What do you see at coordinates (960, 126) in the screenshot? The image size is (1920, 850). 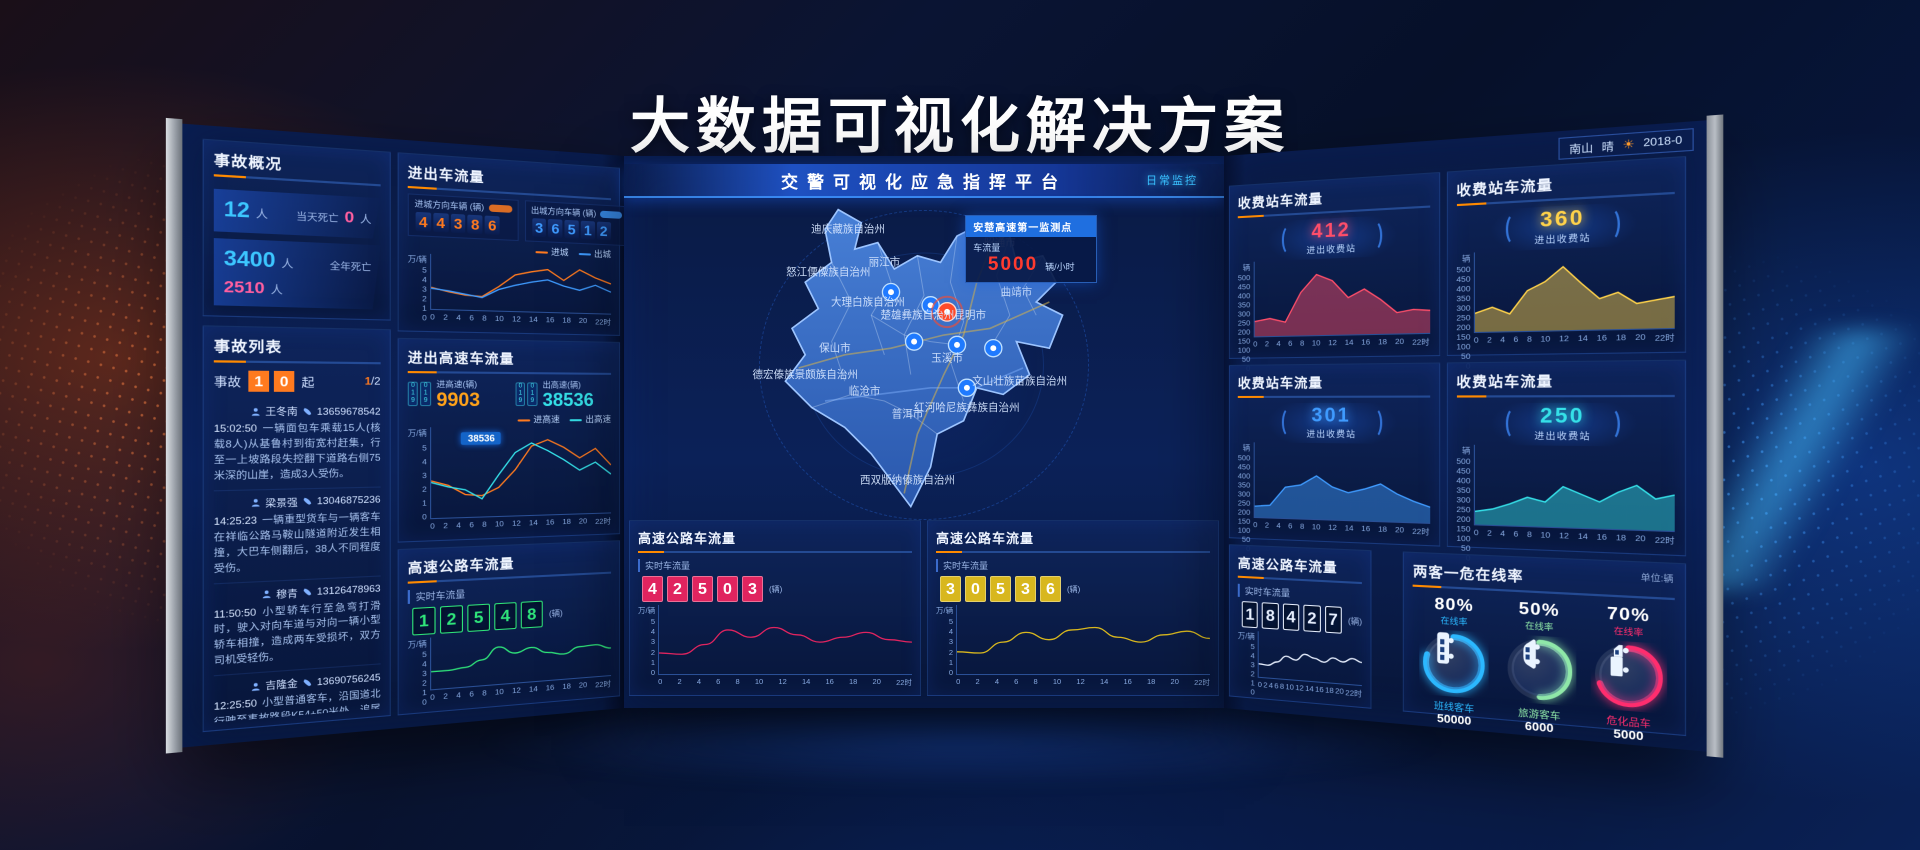 I see `hero-title: 大数据可视化解决方案` at bounding box center [960, 126].